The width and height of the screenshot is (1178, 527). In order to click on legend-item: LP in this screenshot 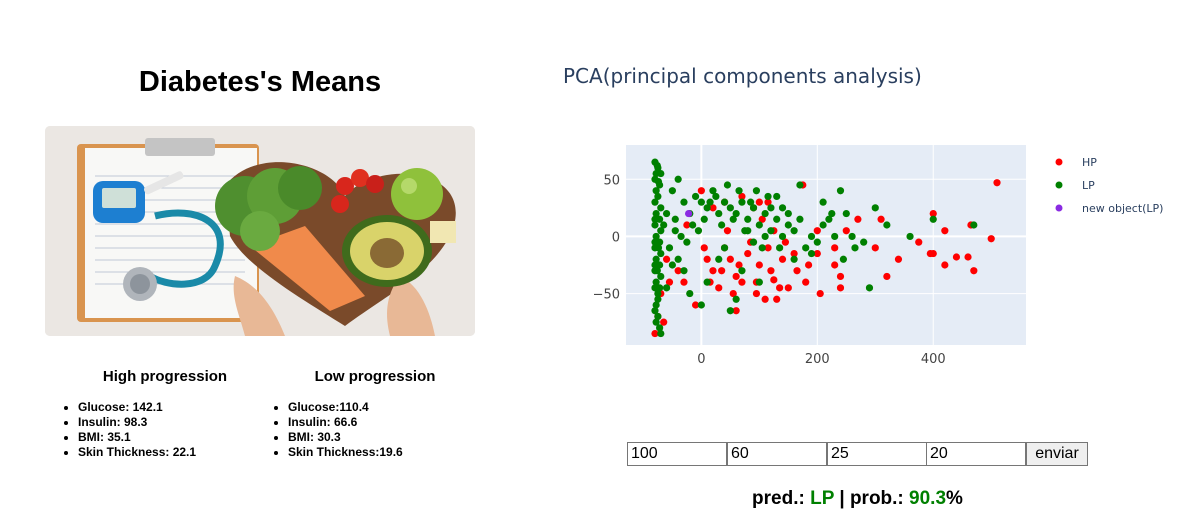, I will do `click(1088, 185)`.